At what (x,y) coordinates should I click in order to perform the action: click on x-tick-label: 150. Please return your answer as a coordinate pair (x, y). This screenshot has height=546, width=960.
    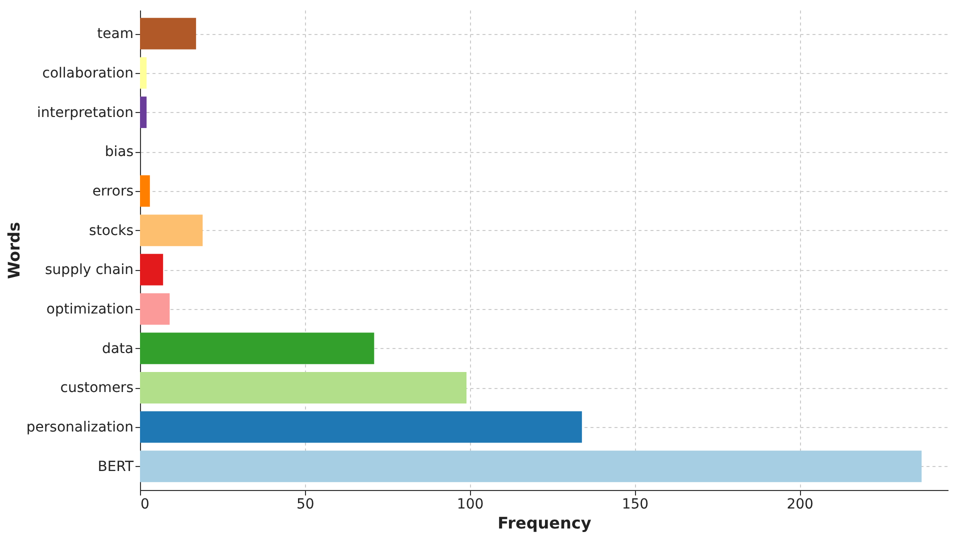
    Looking at the image, I should click on (635, 504).